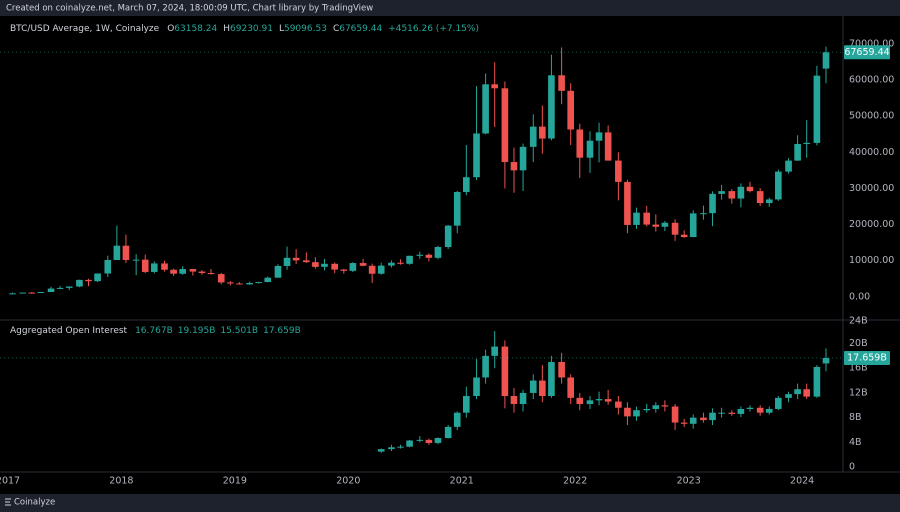 The image size is (900, 512). What do you see at coordinates (603, 392) in the screenshot?
I see `candles` at bounding box center [603, 392].